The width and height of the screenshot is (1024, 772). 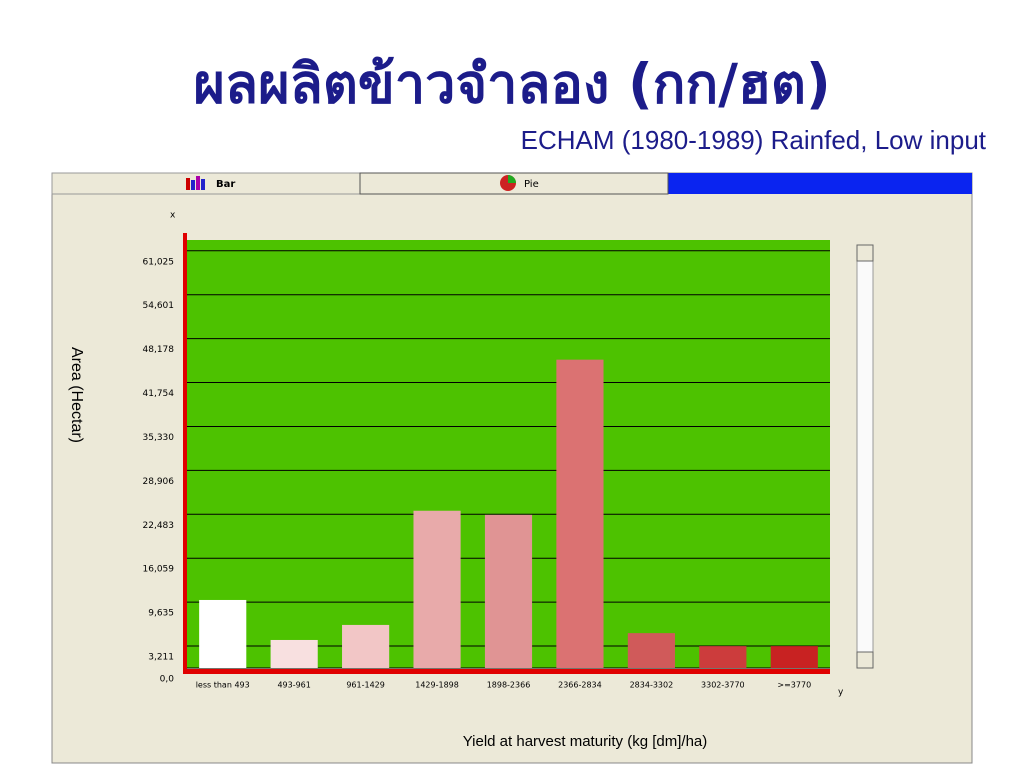 What do you see at coordinates (580, 685) in the screenshot?
I see `x-tick-label: 2366-2834` at bounding box center [580, 685].